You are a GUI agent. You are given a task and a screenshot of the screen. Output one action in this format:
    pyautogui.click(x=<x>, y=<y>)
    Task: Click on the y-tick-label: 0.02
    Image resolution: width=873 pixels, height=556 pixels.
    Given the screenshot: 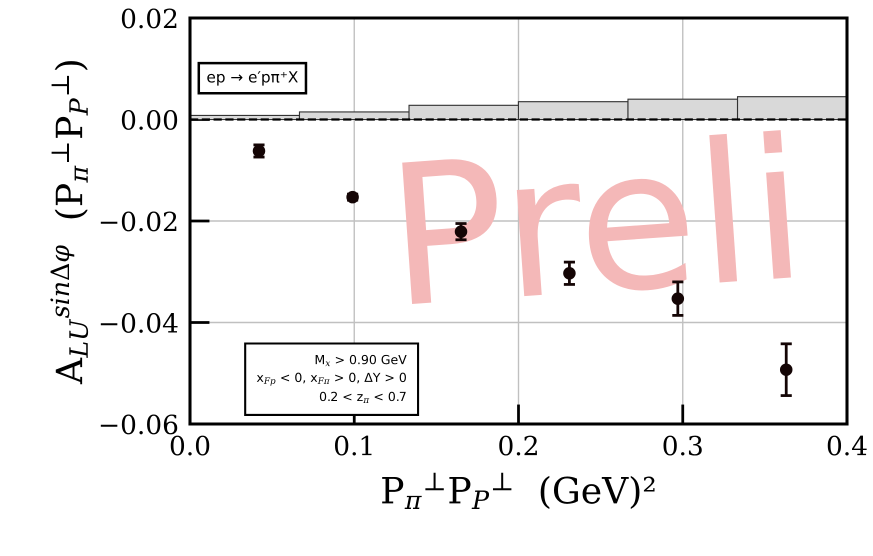 What is the action you would take?
    pyautogui.click(x=149, y=18)
    